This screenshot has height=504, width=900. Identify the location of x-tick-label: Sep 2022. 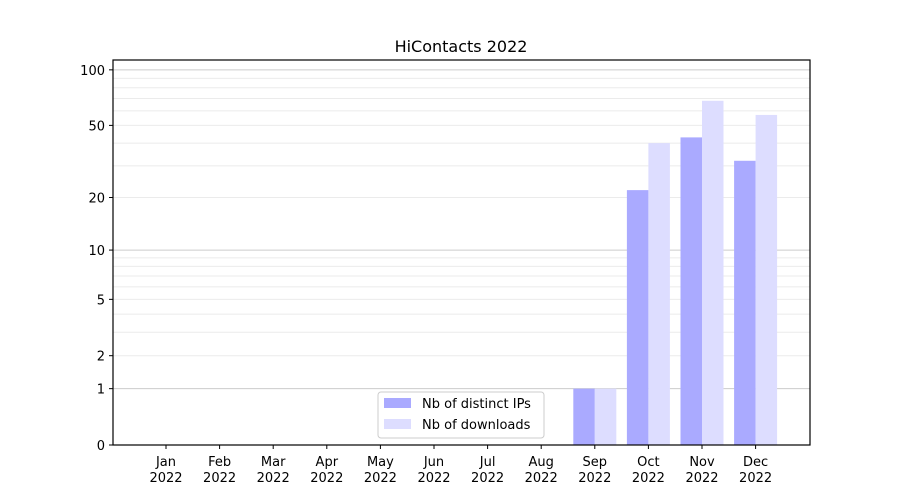
(594, 470).